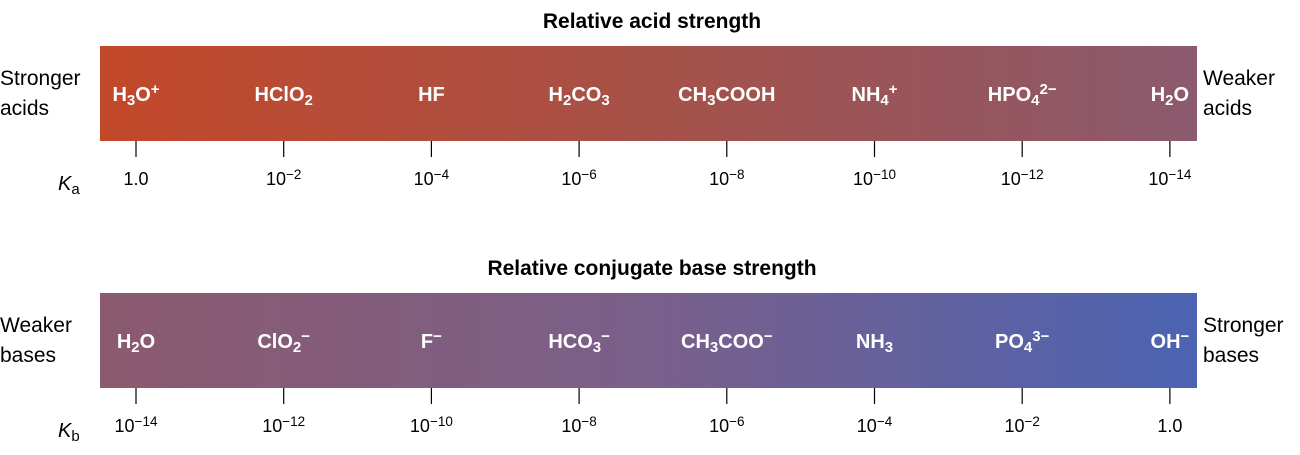  What do you see at coordinates (586, 95) in the screenshot?
I see `text-segment: CO` at bounding box center [586, 95].